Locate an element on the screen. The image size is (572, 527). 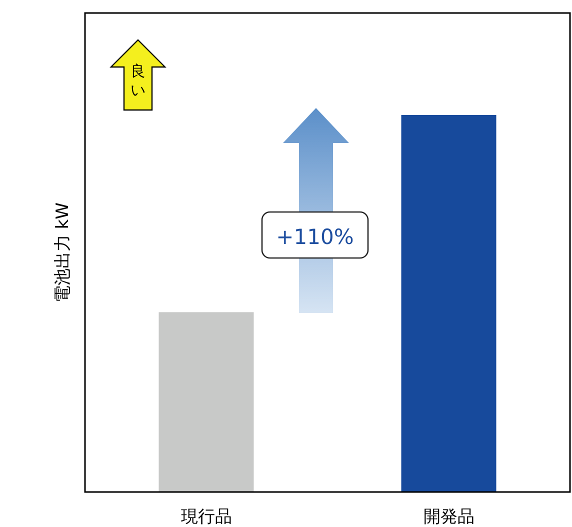
text: 良い is located at coordinates (138, 80).